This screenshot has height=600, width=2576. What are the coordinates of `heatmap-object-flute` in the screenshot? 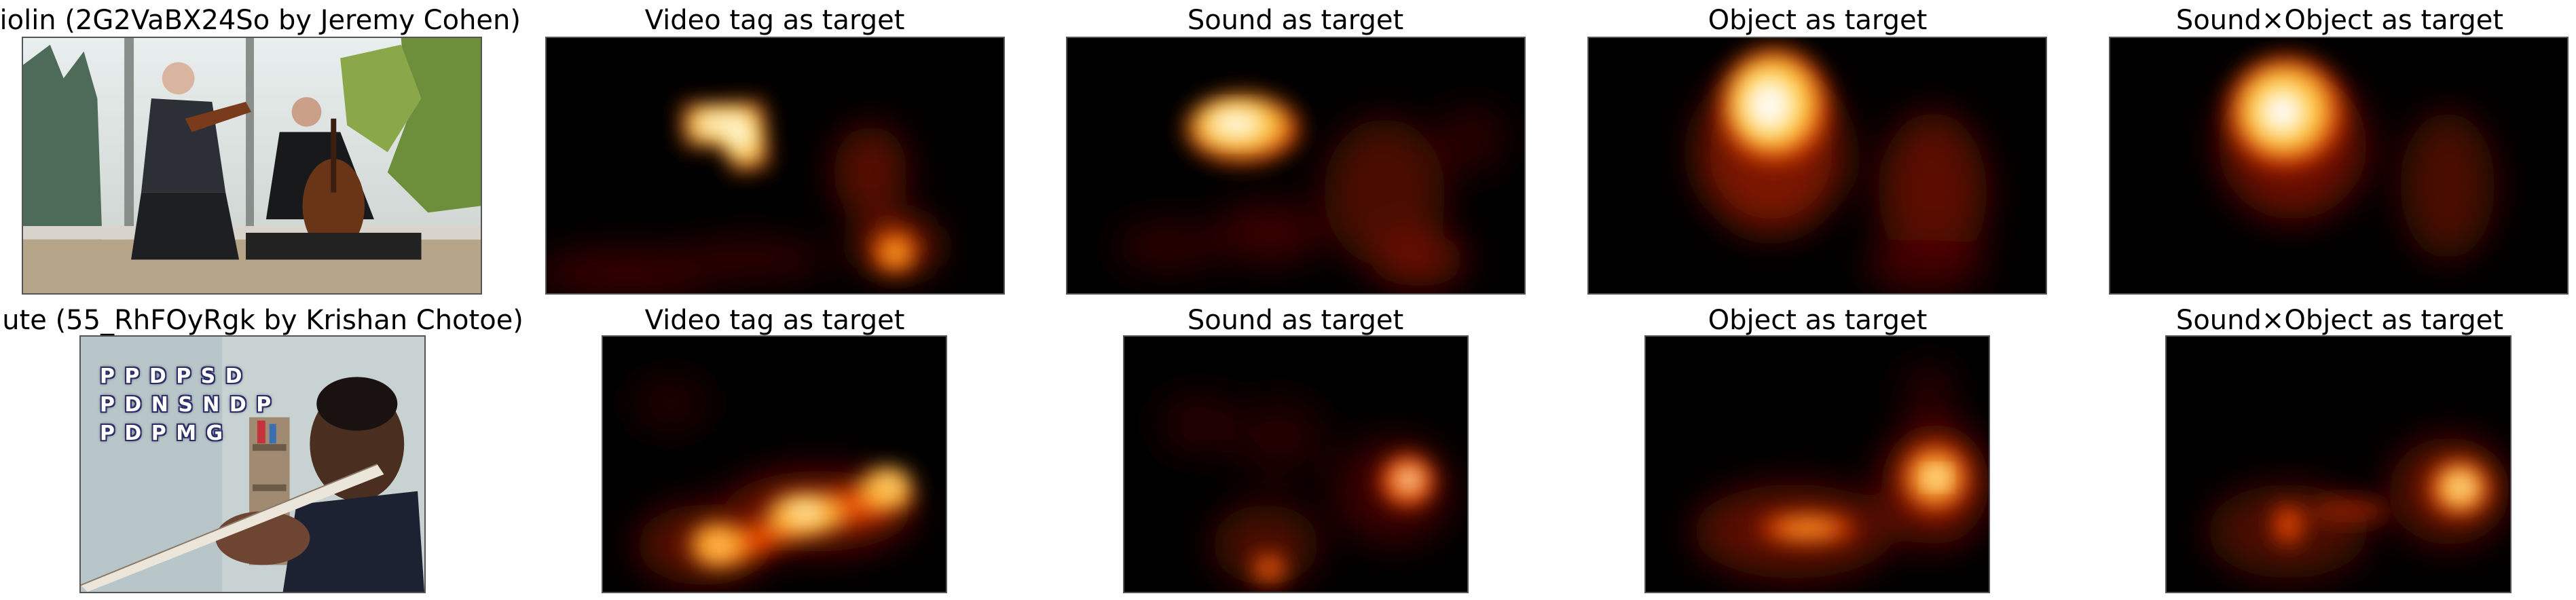 It's located at (1817, 464).